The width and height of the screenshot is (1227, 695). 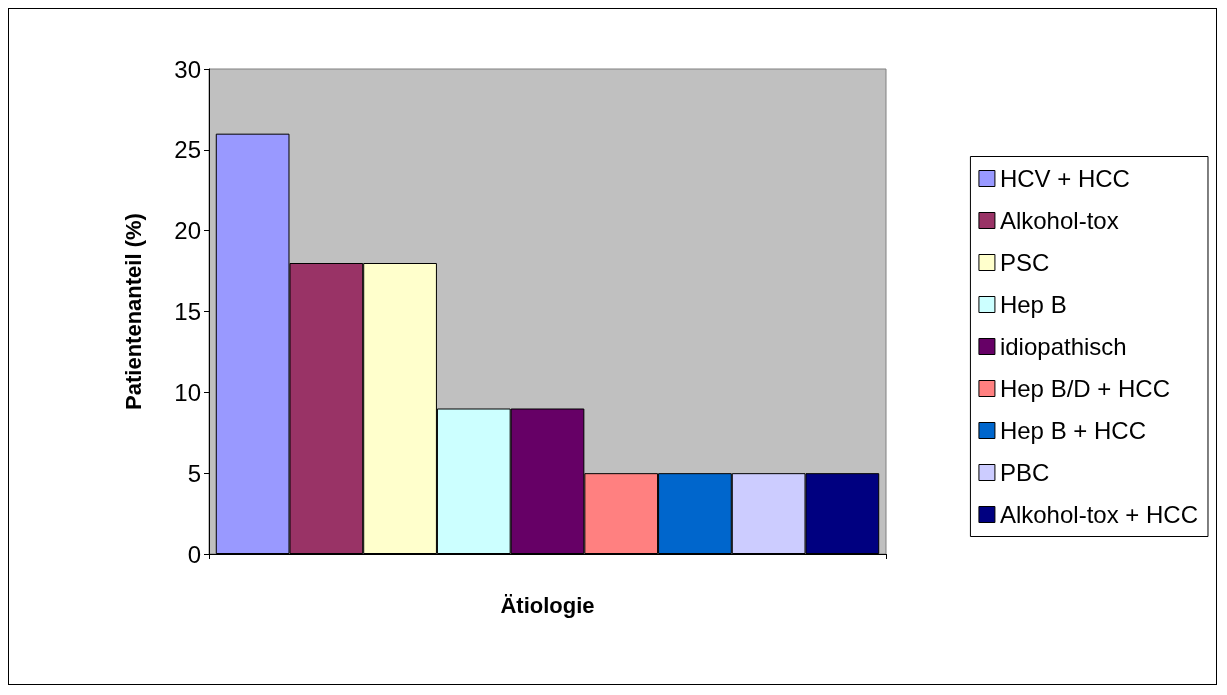 What do you see at coordinates (1099, 514) in the screenshot?
I see `legend-label: Alkohol-tox + HCC` at bounding box center [1099, 514].